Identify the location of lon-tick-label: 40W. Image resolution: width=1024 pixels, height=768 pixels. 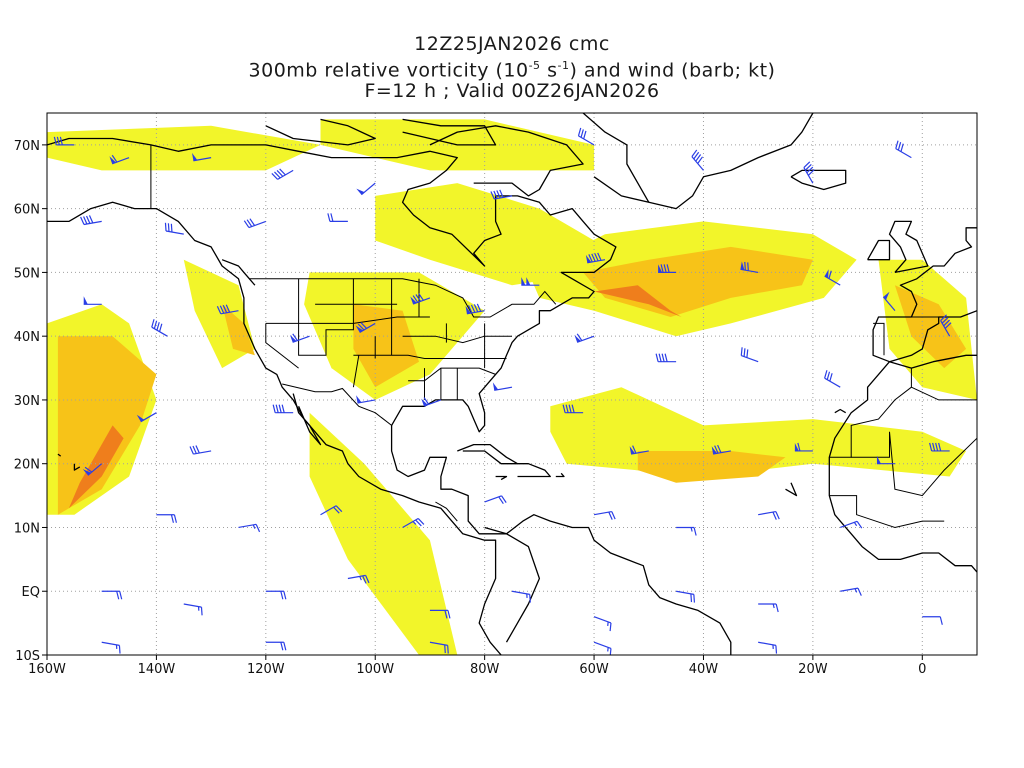
(704, 669).